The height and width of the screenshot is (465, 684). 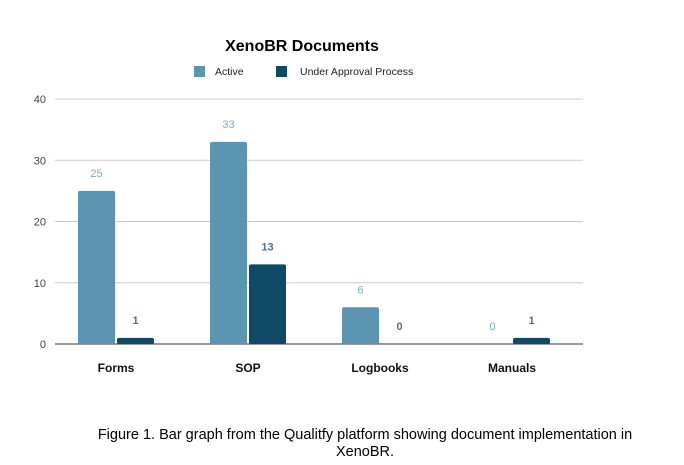 I want to click on category-label: SOP, so click(x=247, y=368).